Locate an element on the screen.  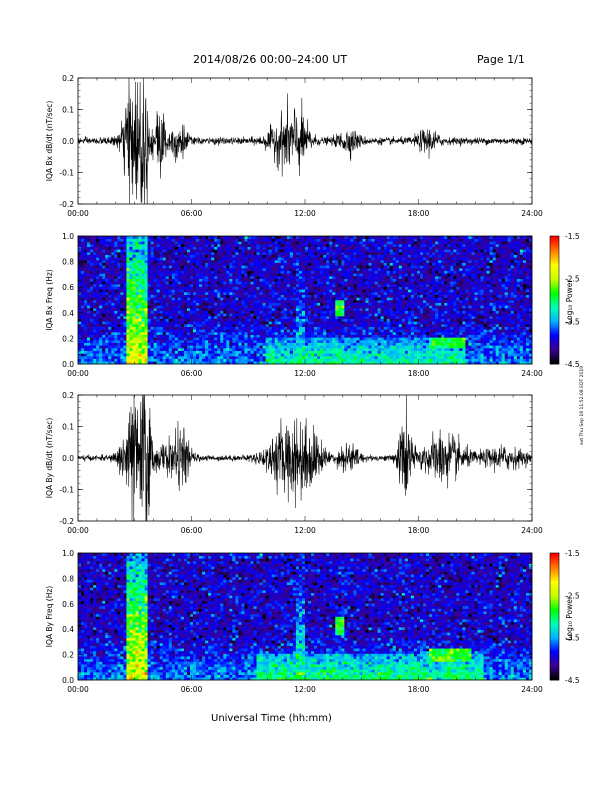
y-tick-label: 1.0 is located at coordinates (68, 236).